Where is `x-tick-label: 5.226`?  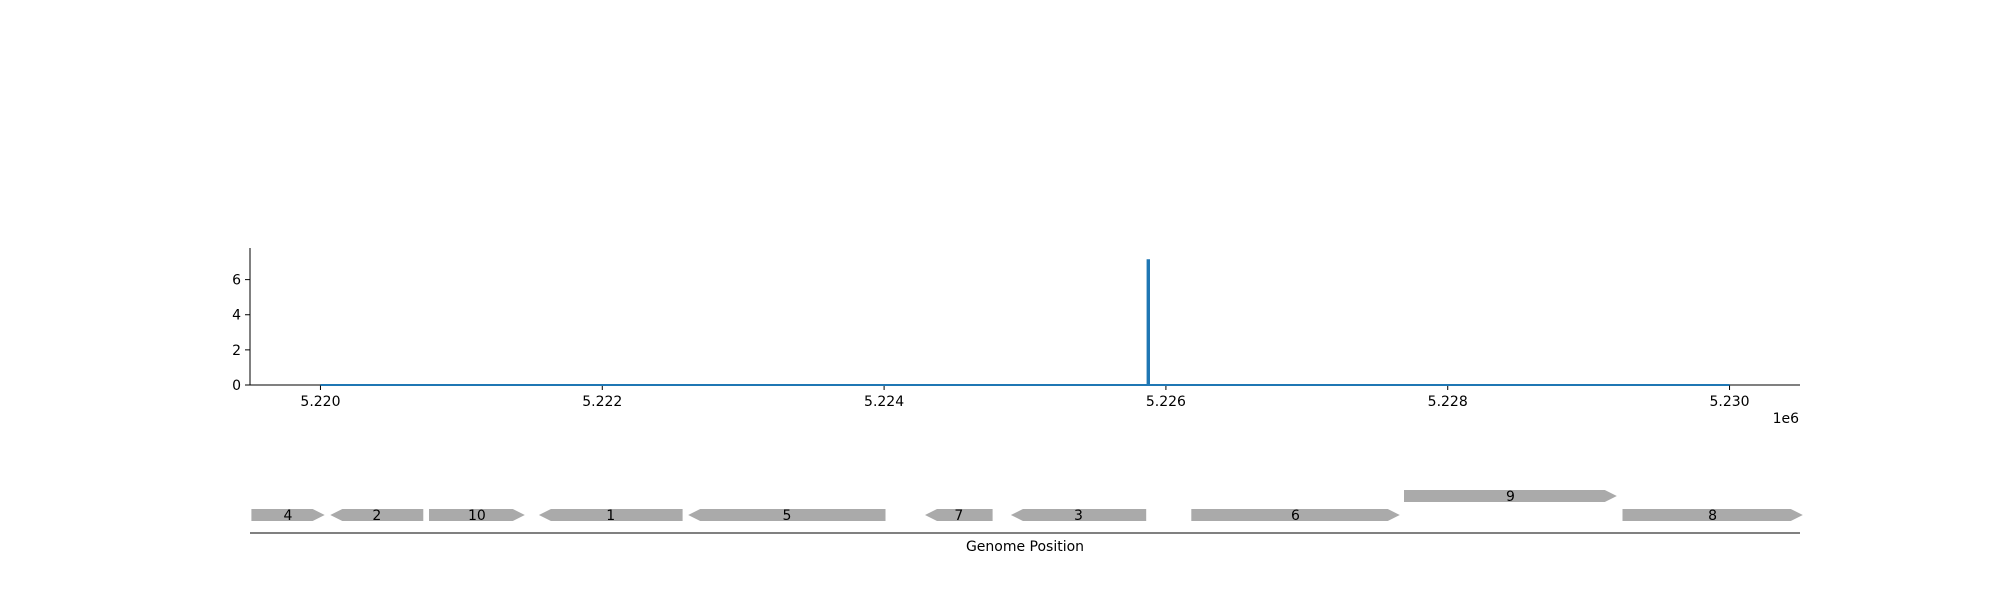
x-tick-label: 5.226 is located at coordinates (1166, 402).